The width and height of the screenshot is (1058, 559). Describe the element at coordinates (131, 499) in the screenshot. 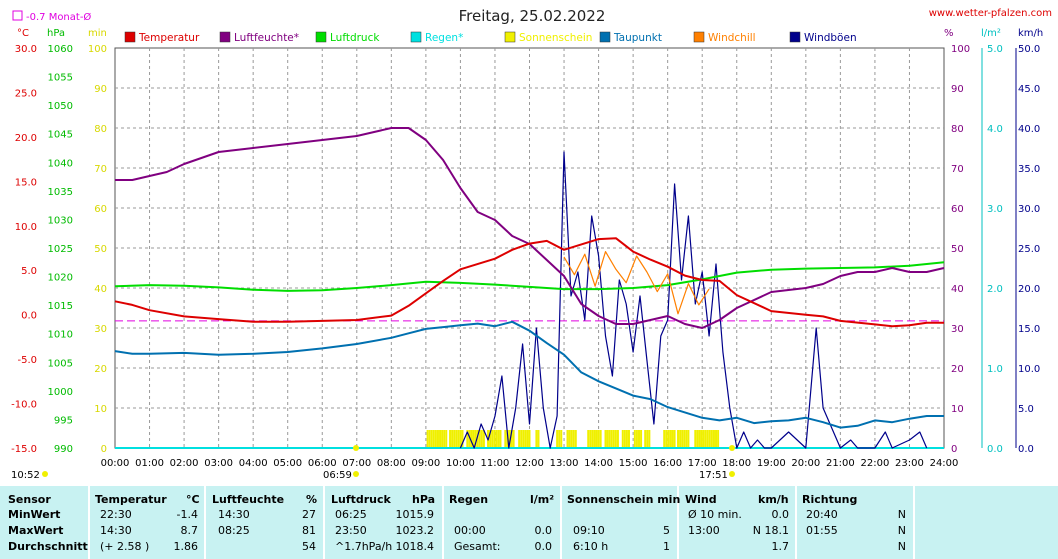

I see `header-temp: Temperatur` at that location.